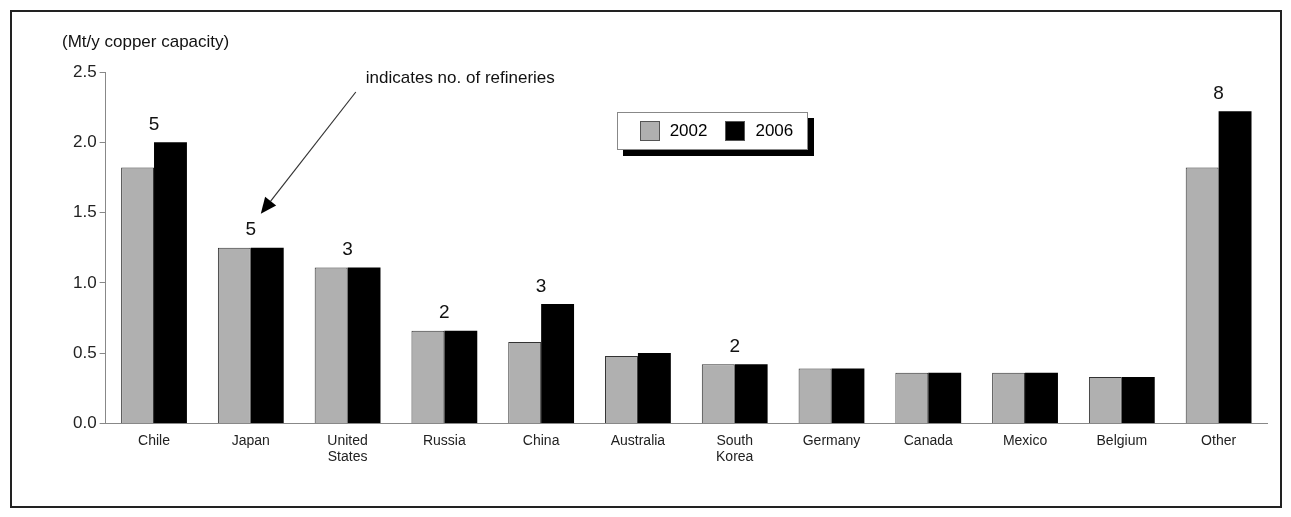  I want to click on y-tick-label: 1.5, so click(84, 212).